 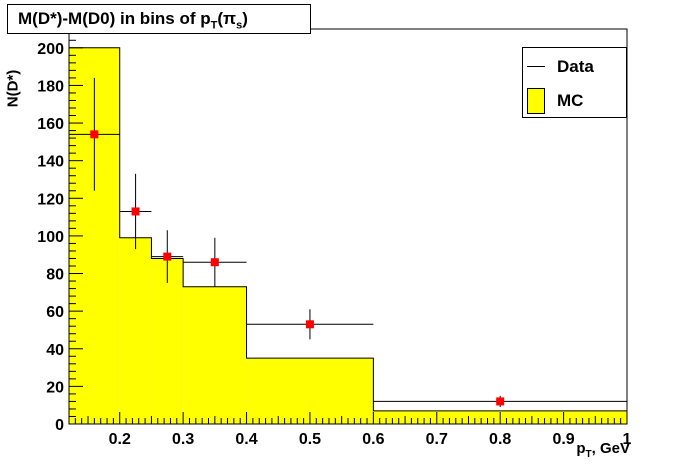 I want to click on y-tick-label: 120, so click(x=50, y=199).